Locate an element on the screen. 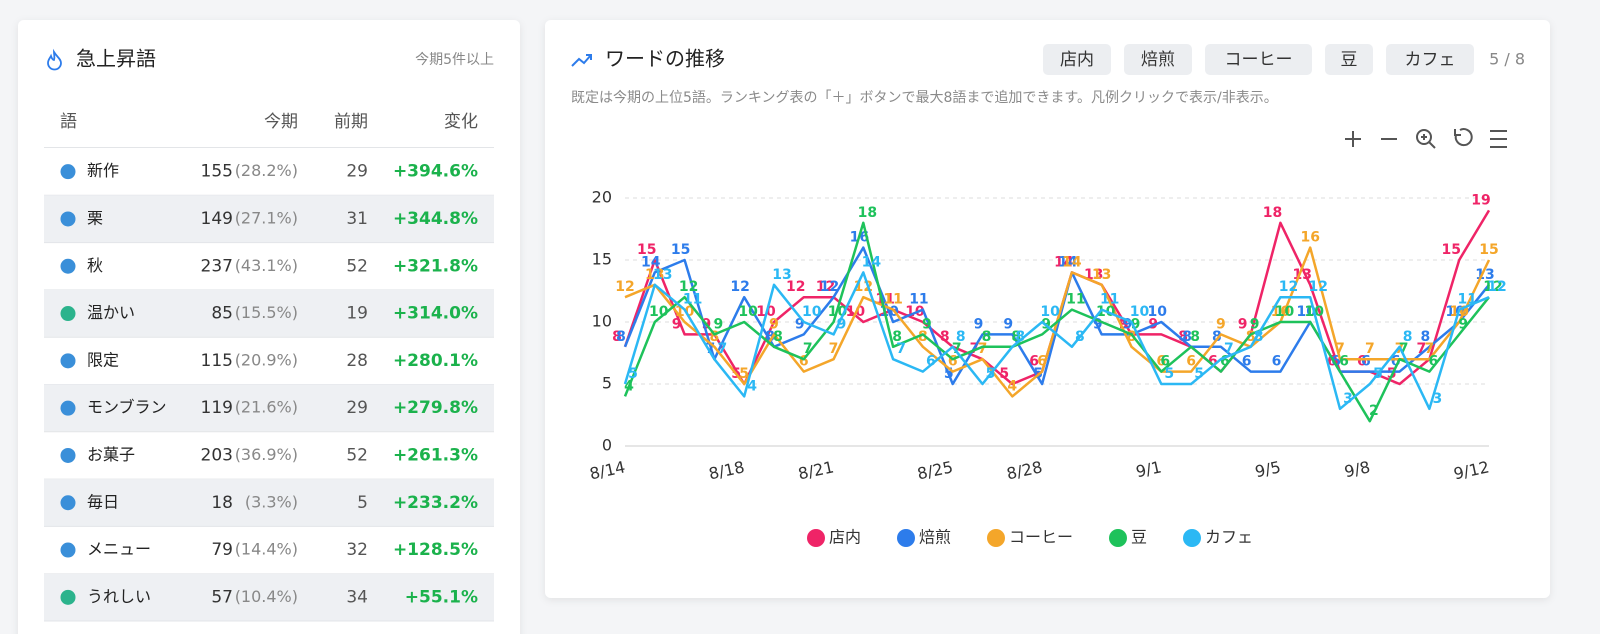 Image resolution: width=1600 pixels, height=634 pixels. current-count: 237 is located at coordinates (217, 266).